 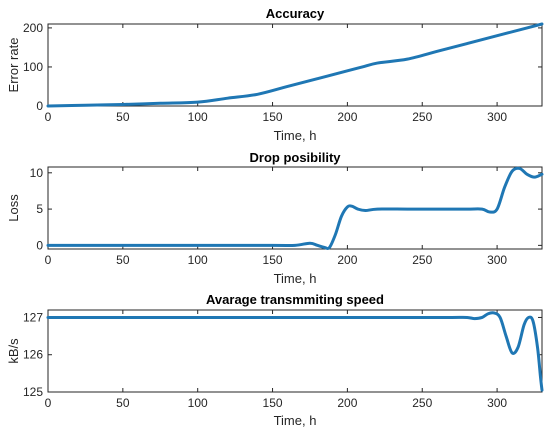 What do you see at coordinates (33, 355) in the screenshot?
I see `y-tick-label: 126` at bounding box center [33, 355].